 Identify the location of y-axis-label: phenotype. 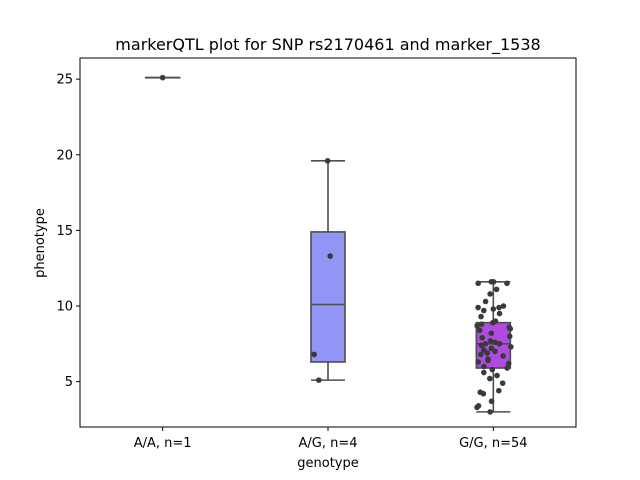
(40, 243).